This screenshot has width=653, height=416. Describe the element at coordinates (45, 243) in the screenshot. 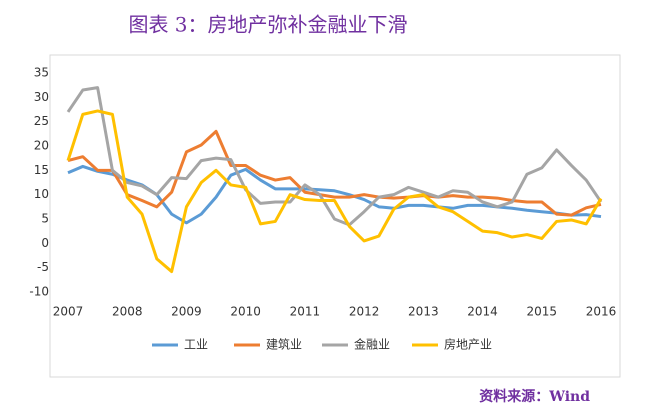

I see `y-tick-label: 0` at that location.